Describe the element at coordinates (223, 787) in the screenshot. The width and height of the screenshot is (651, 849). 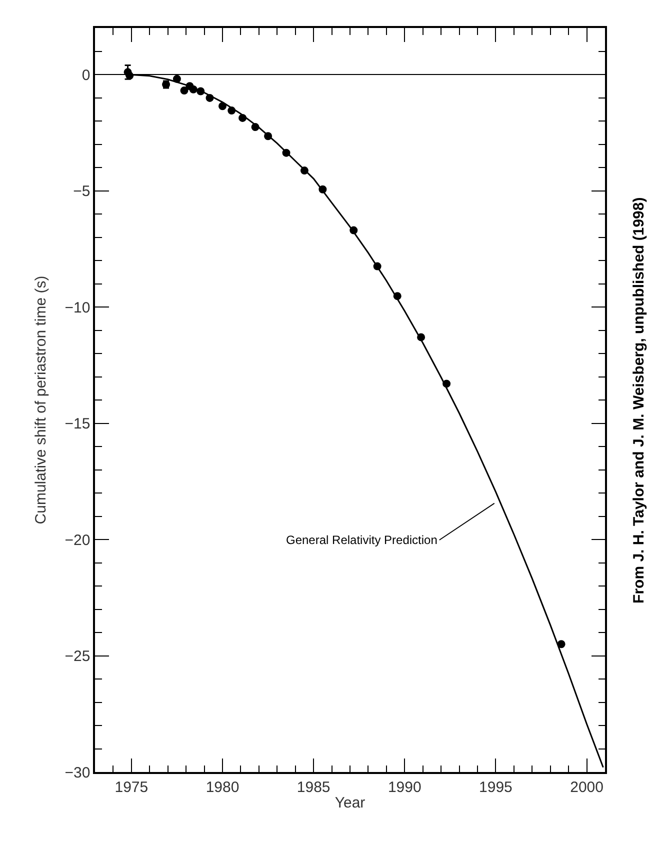
I see `x-tick-label: 1980` at that location.